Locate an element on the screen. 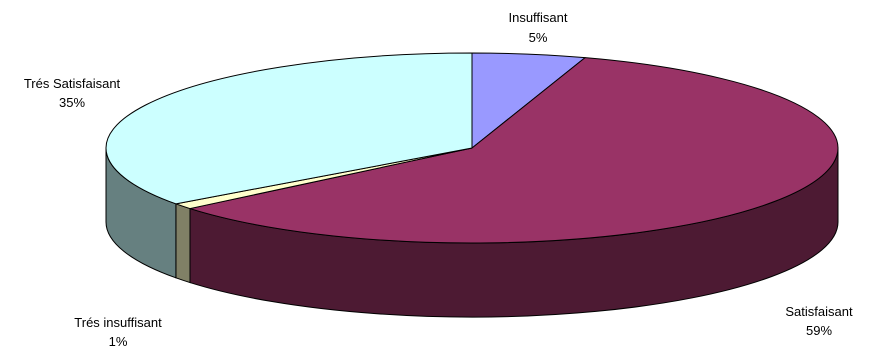  slice-percent-tres-insuffisant: 1% is located at coordinates (118, 340).